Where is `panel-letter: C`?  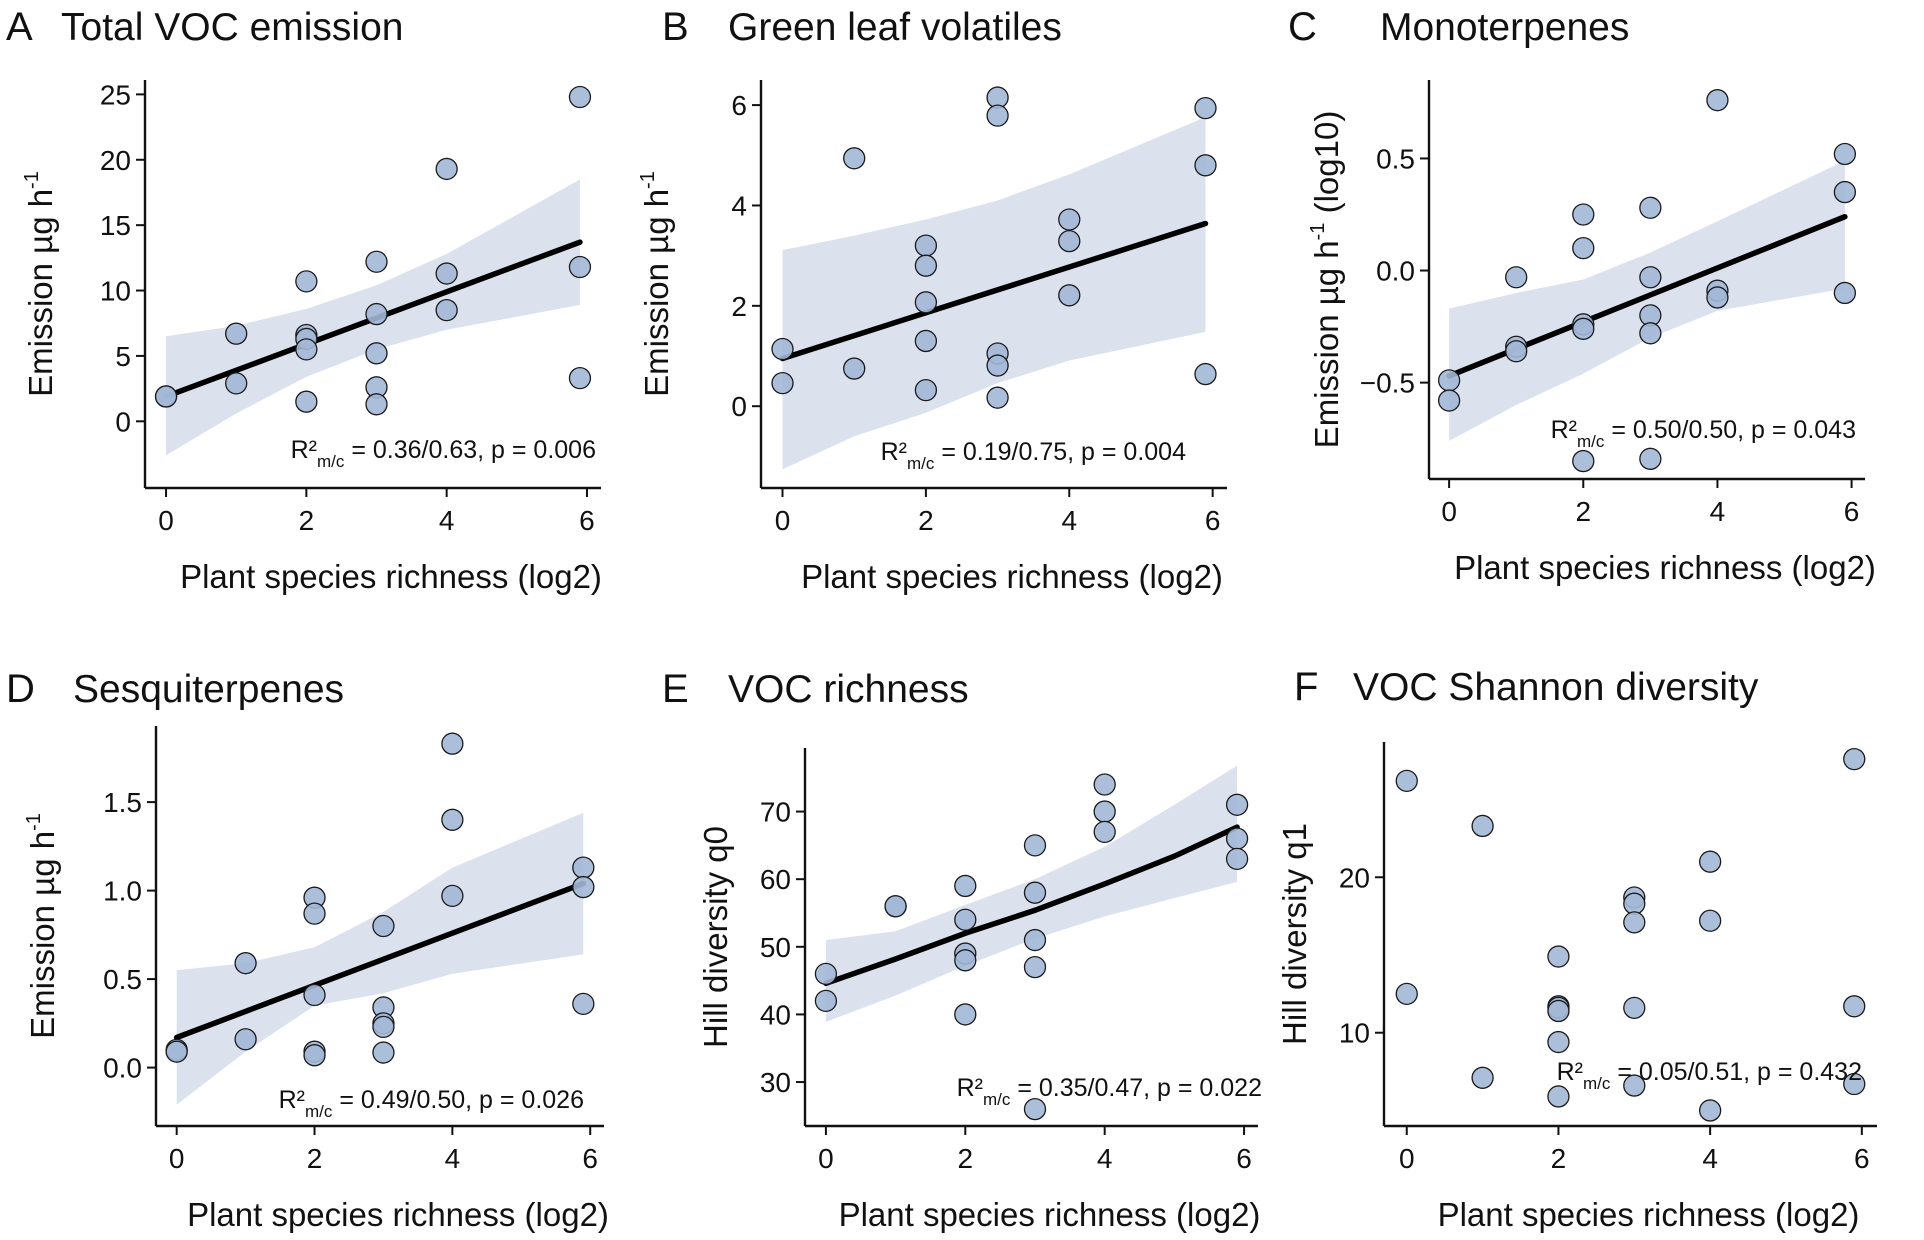
panel-letter: C is located at coordinates (1302, 27).